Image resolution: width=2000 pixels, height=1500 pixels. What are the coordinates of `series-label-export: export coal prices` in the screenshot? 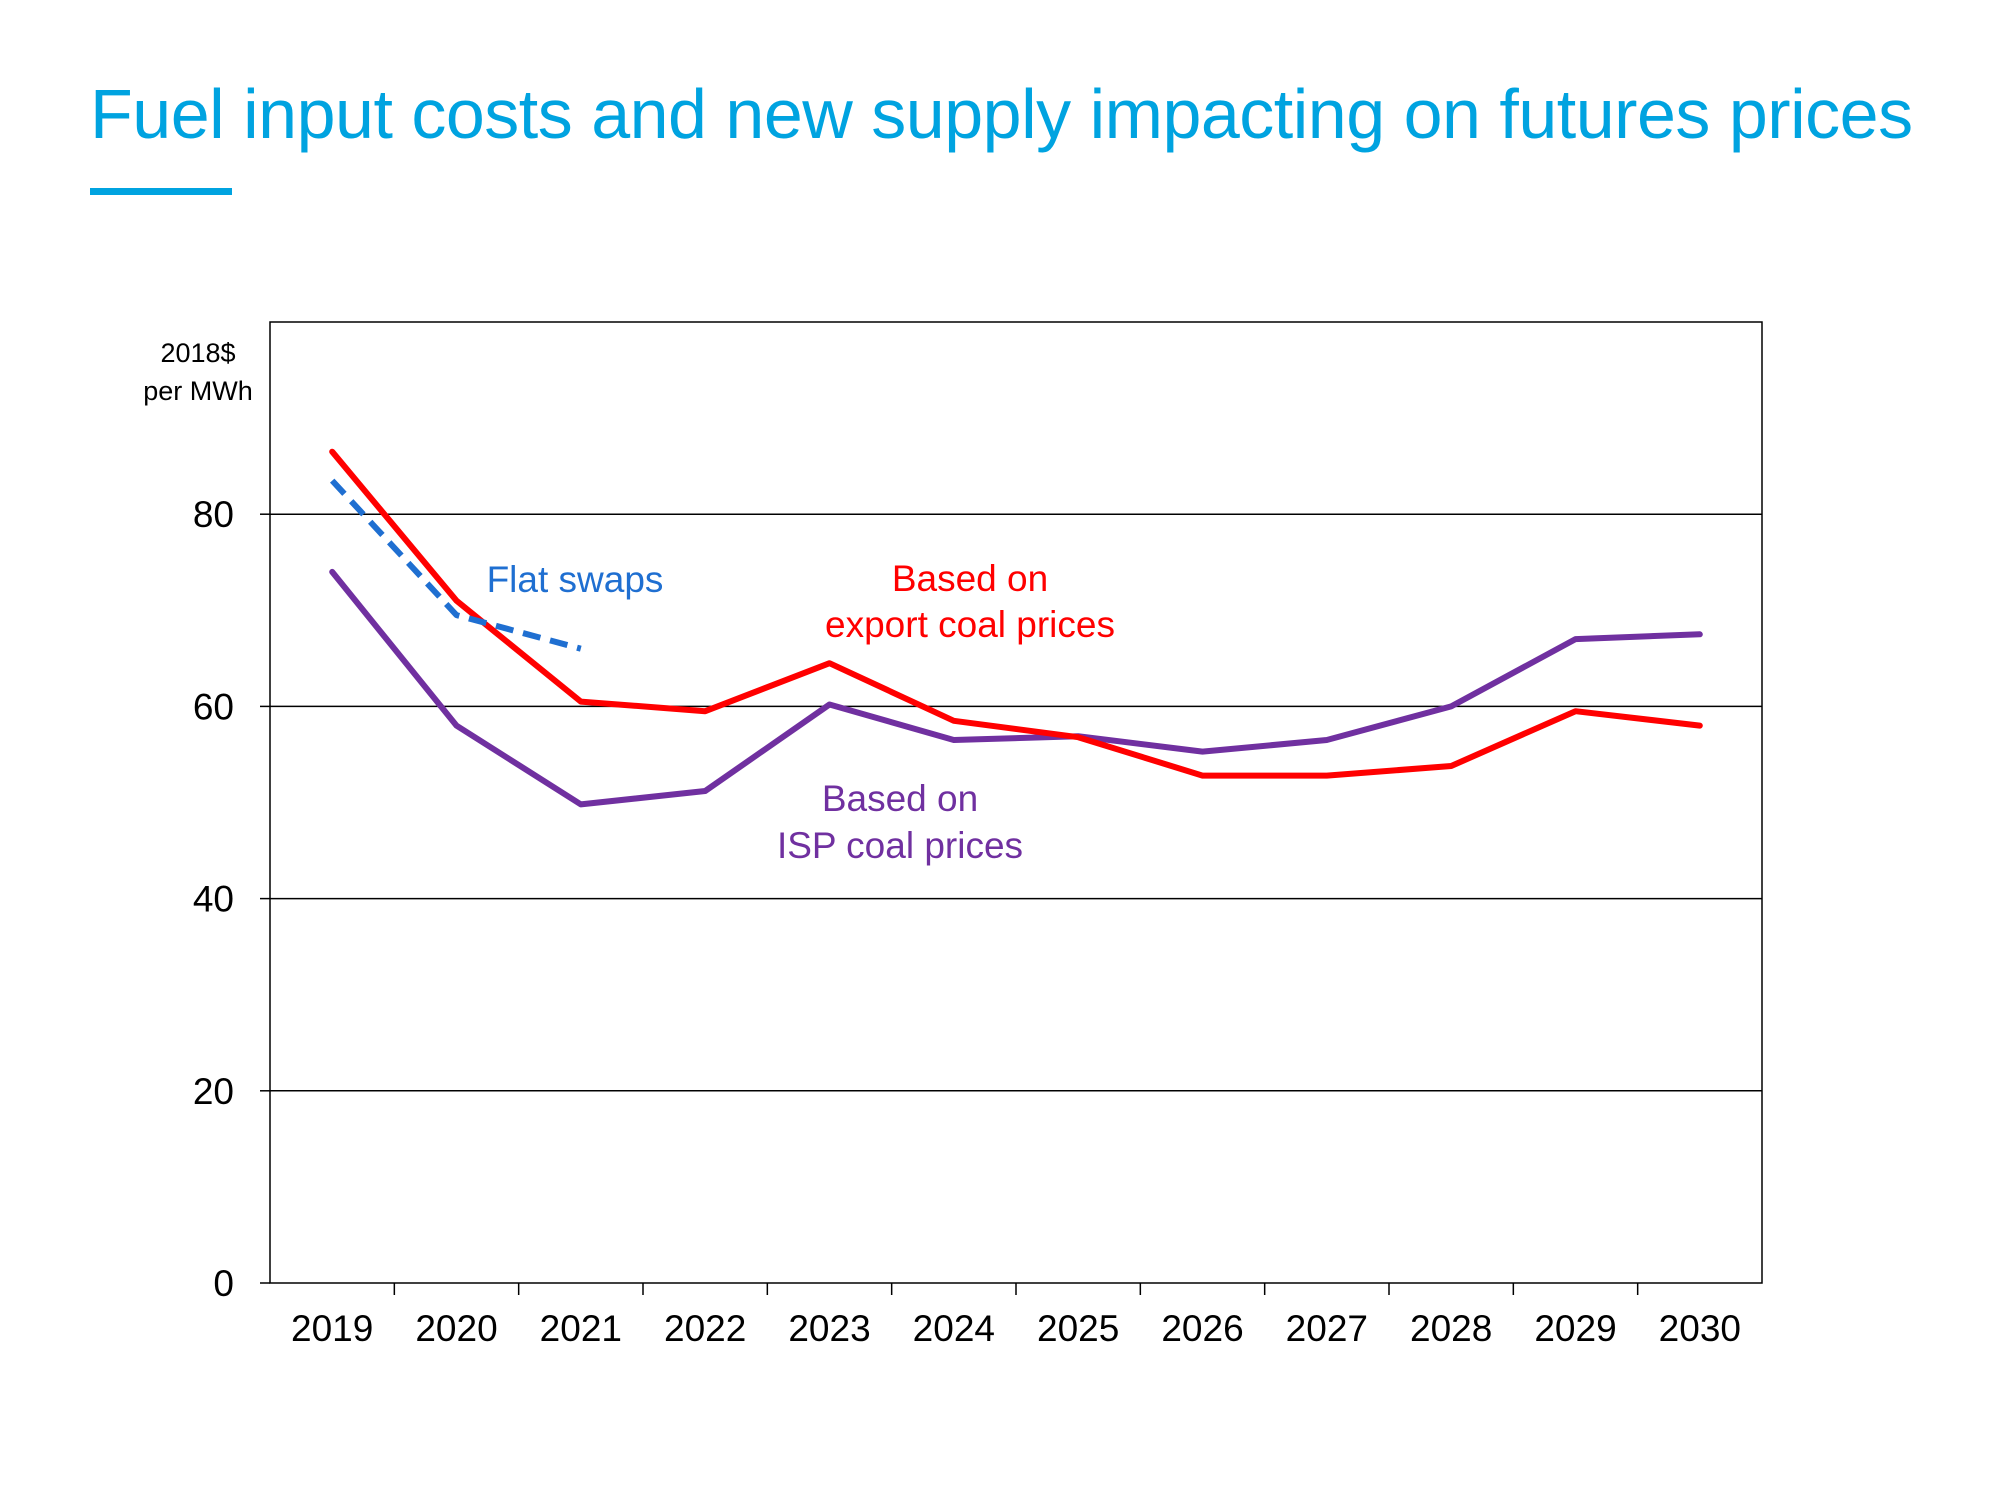 It's located at (970, 624).